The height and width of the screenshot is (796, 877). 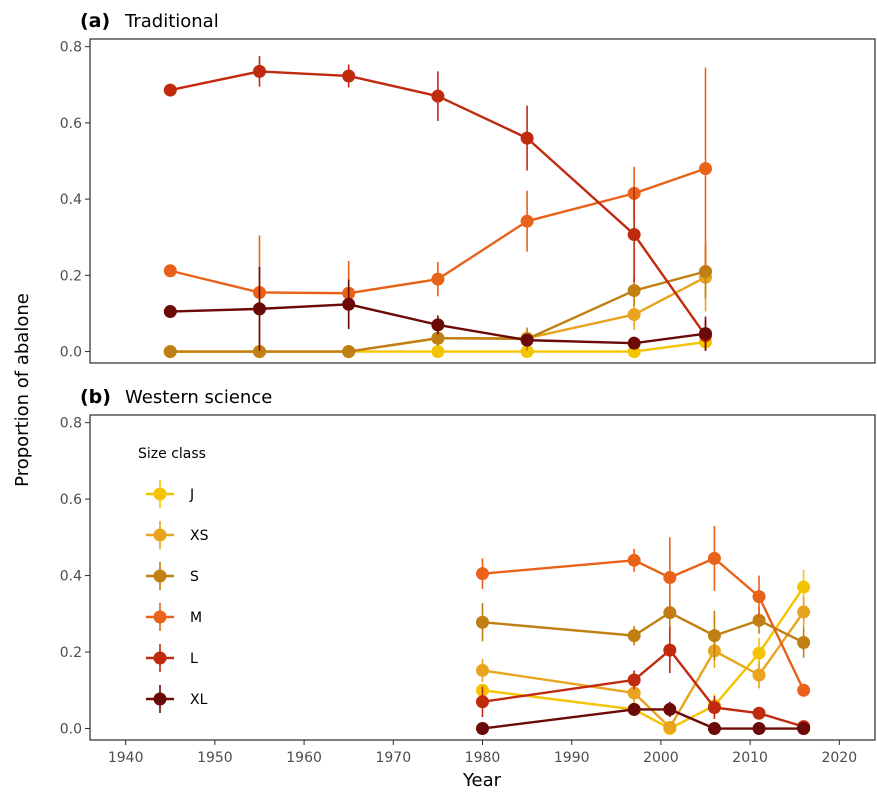 What do you see at coordinates (438, 308) in the screenshot?
I see `panel-a-series-xl` at bounding box center [438, 308].